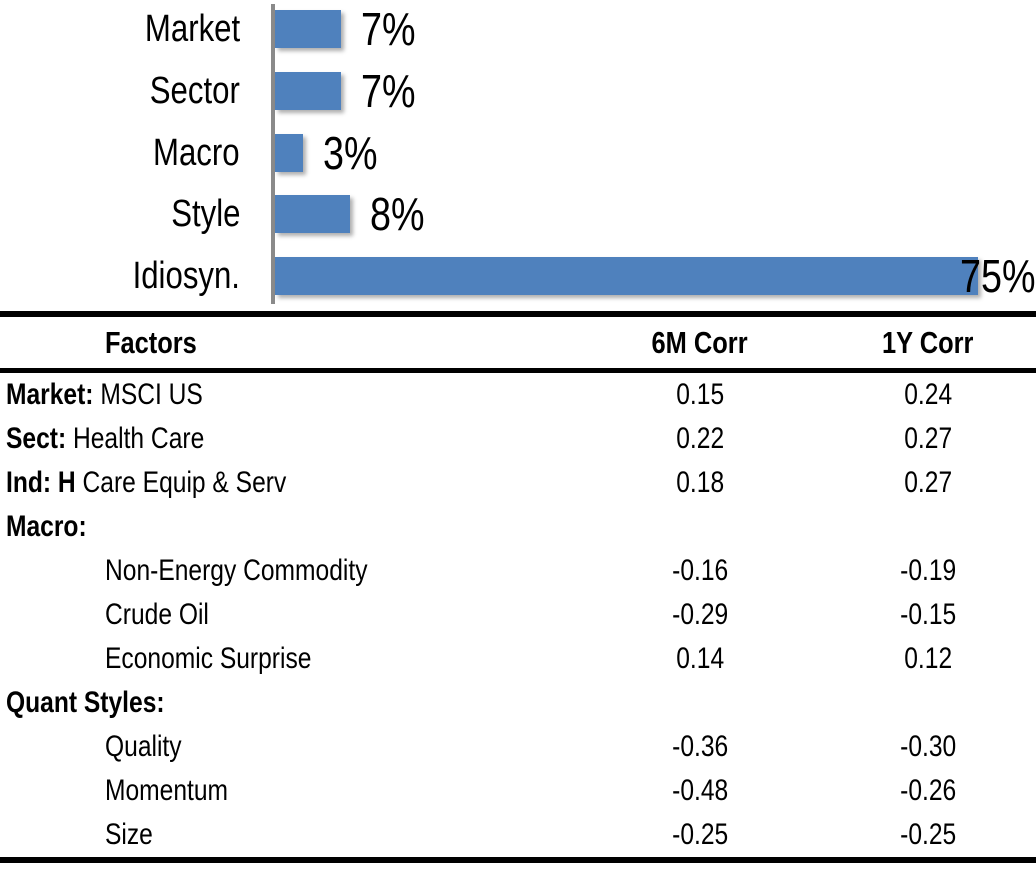  What do you see at coordinates (143, 746) in the screenshot?
I see `factor-label: Quality` at bounding box center [143, 746].